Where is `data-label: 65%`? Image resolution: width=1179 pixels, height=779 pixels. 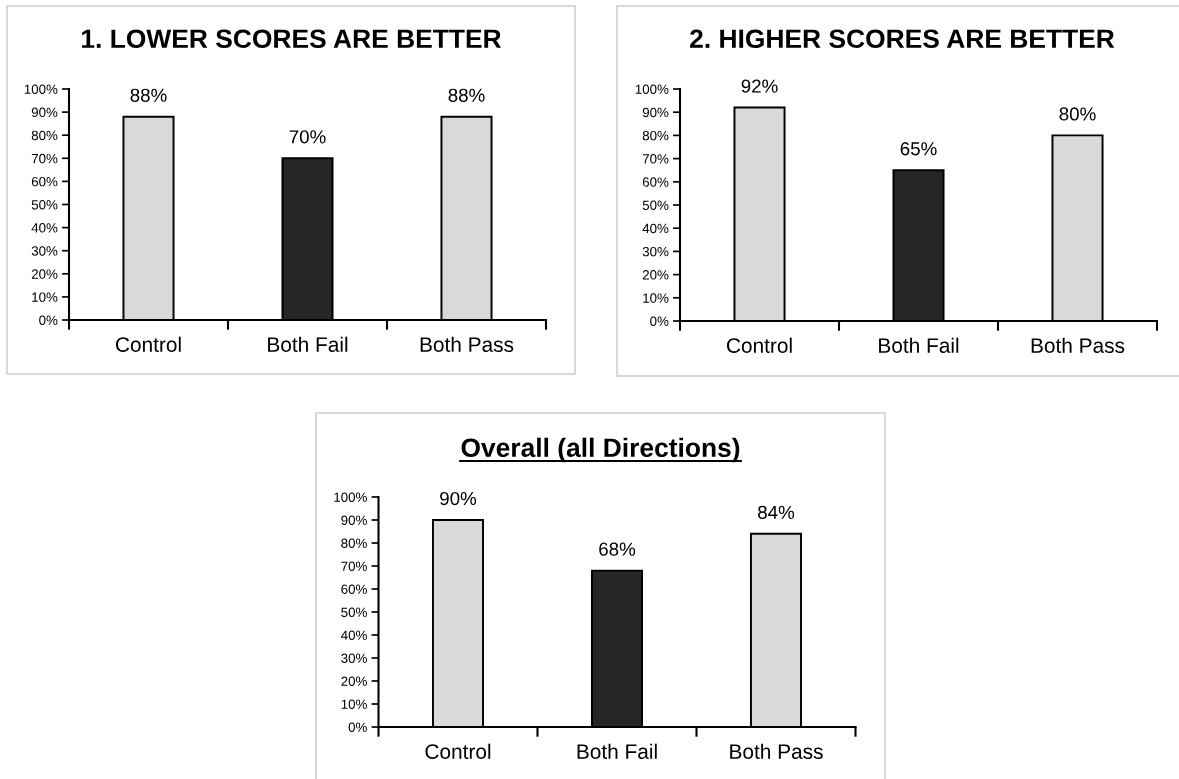 data-label: 65% is located at coordinates (918, 149).